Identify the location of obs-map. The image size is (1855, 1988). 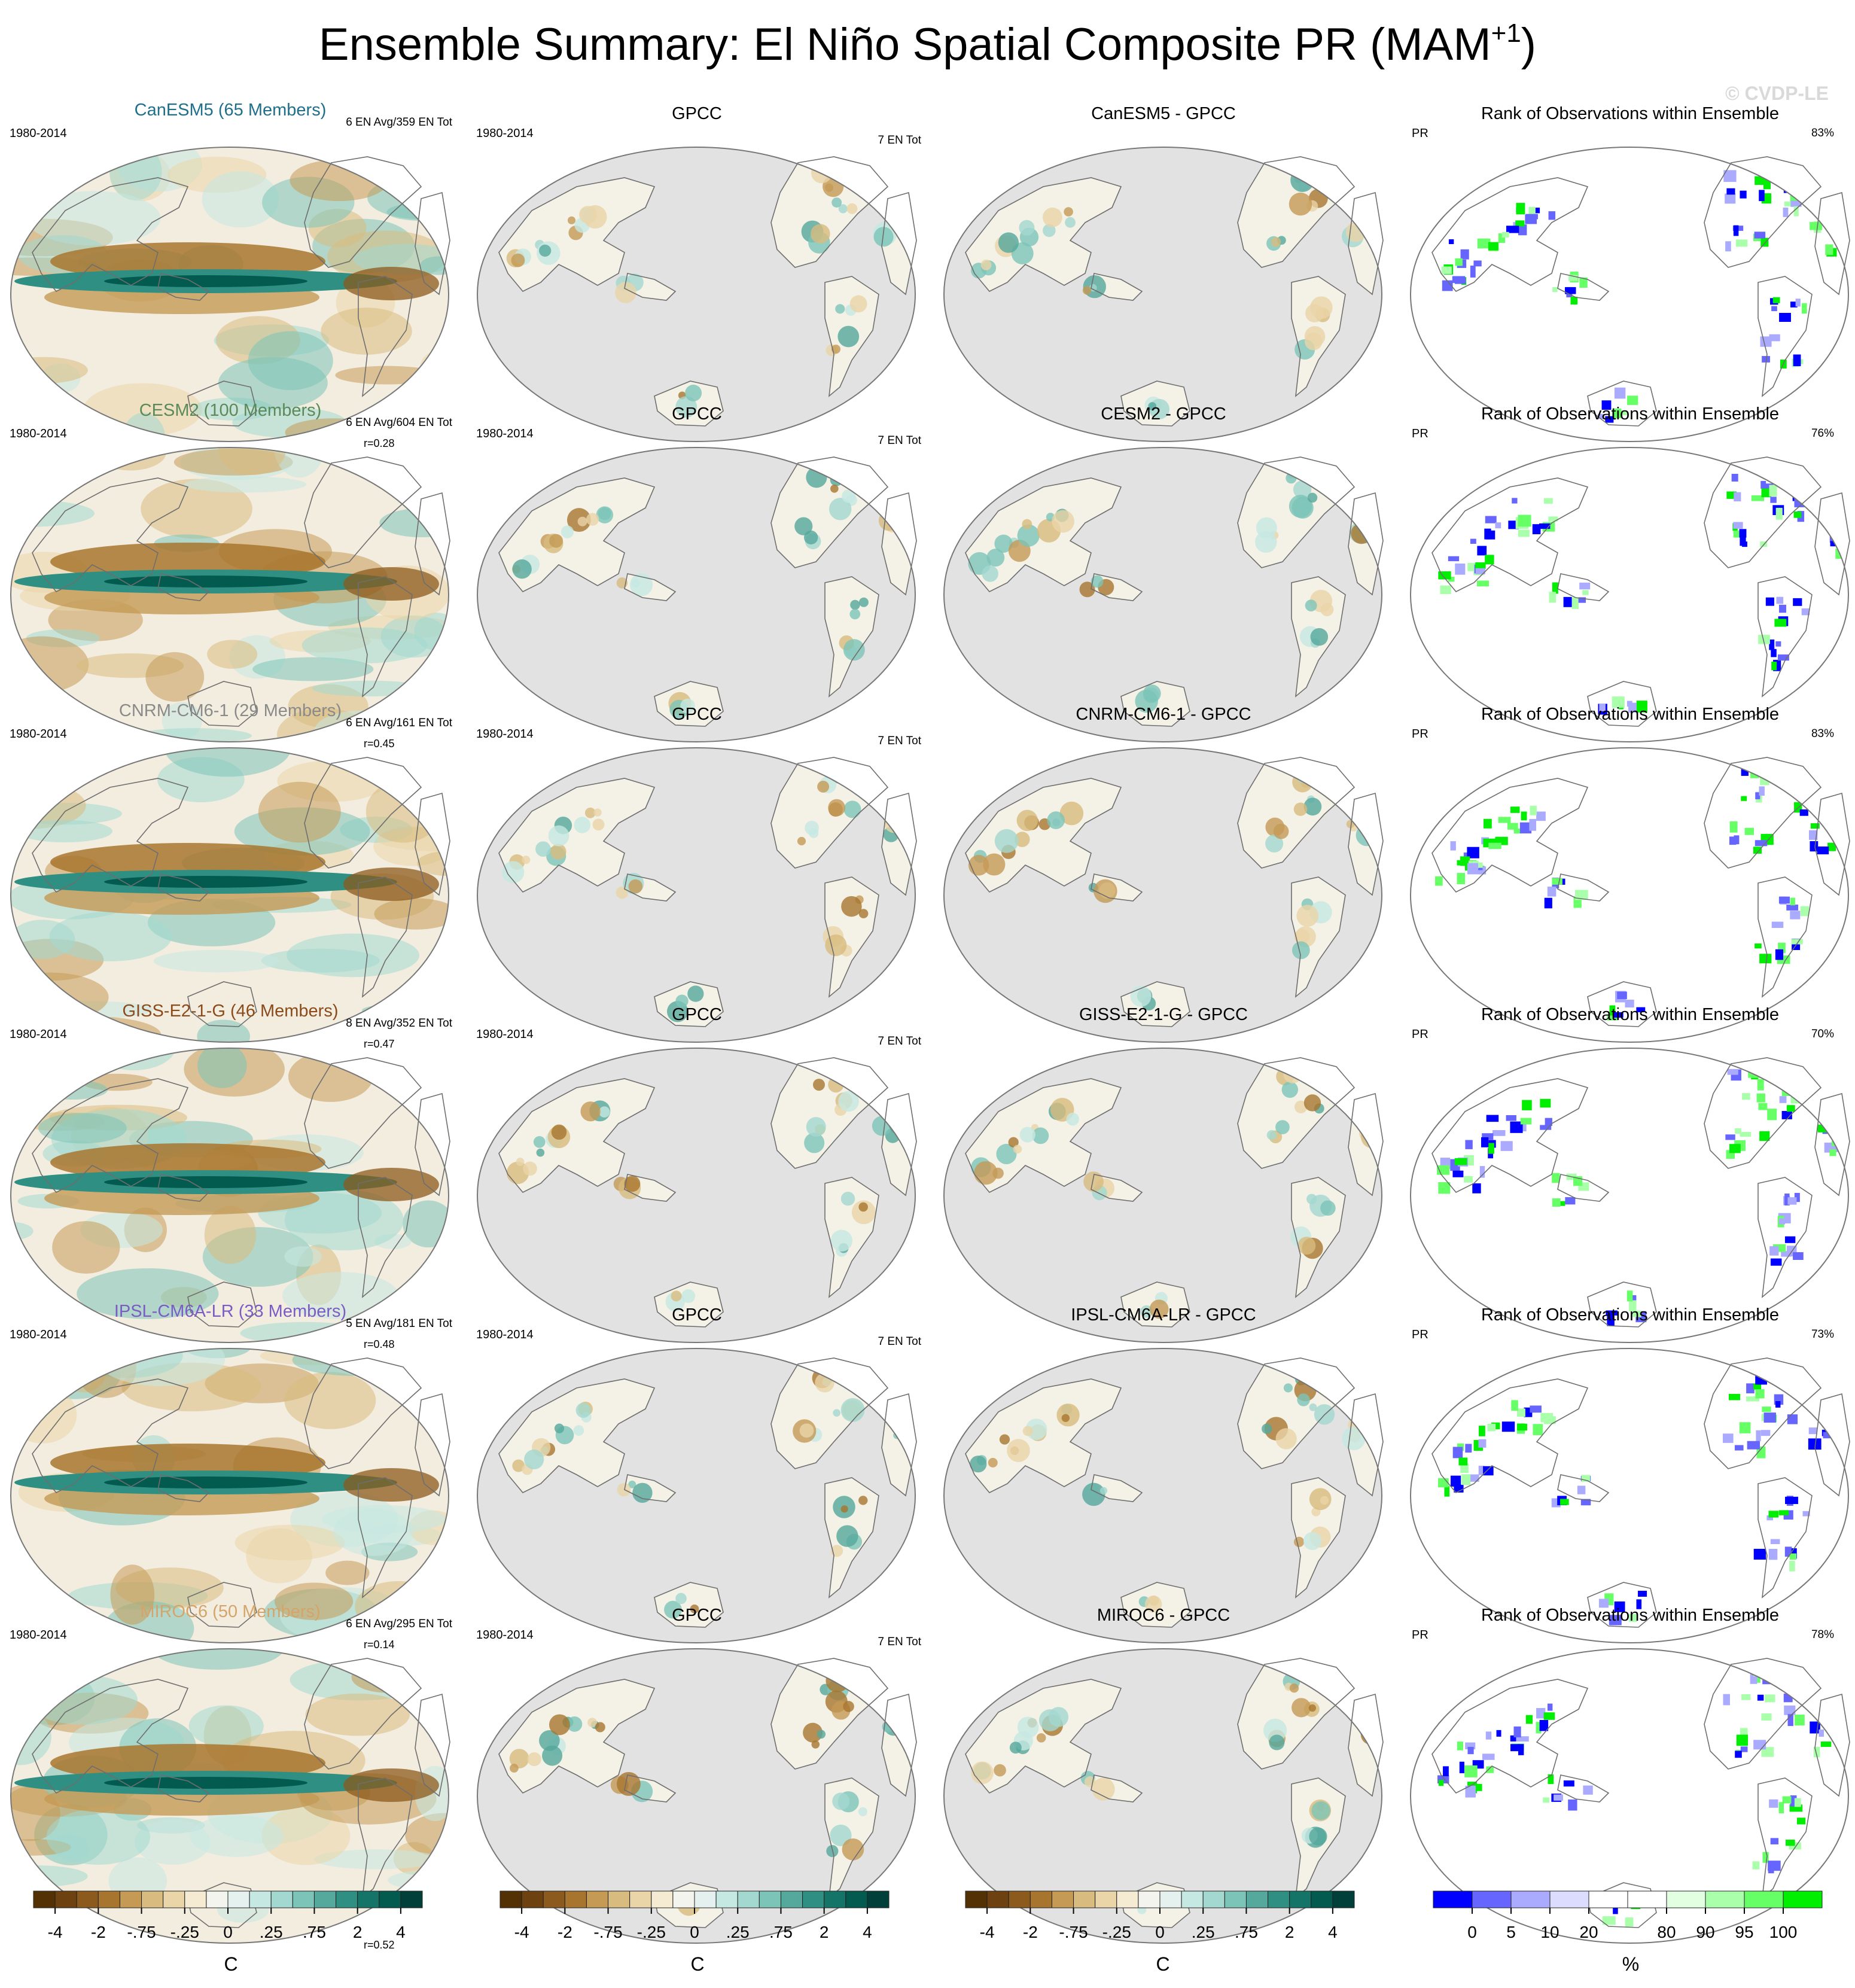
(697, 1495).